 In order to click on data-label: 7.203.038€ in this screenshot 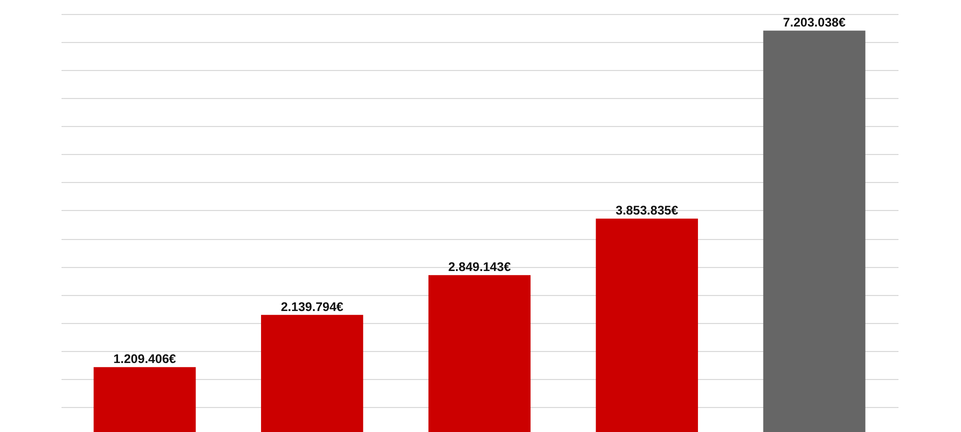, I will do `click(814, 23)`.